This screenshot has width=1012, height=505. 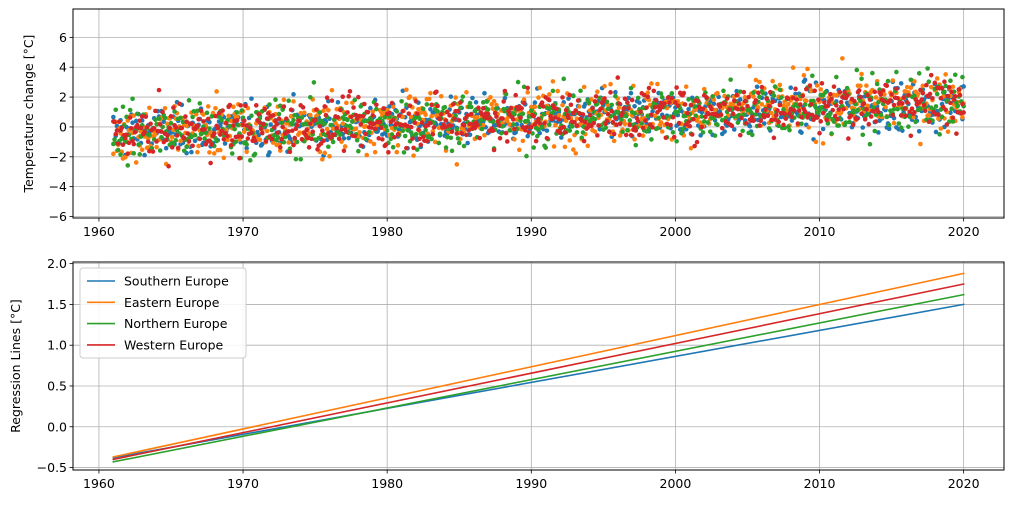 I want to click on legend-box, so click(x=163, y=313).